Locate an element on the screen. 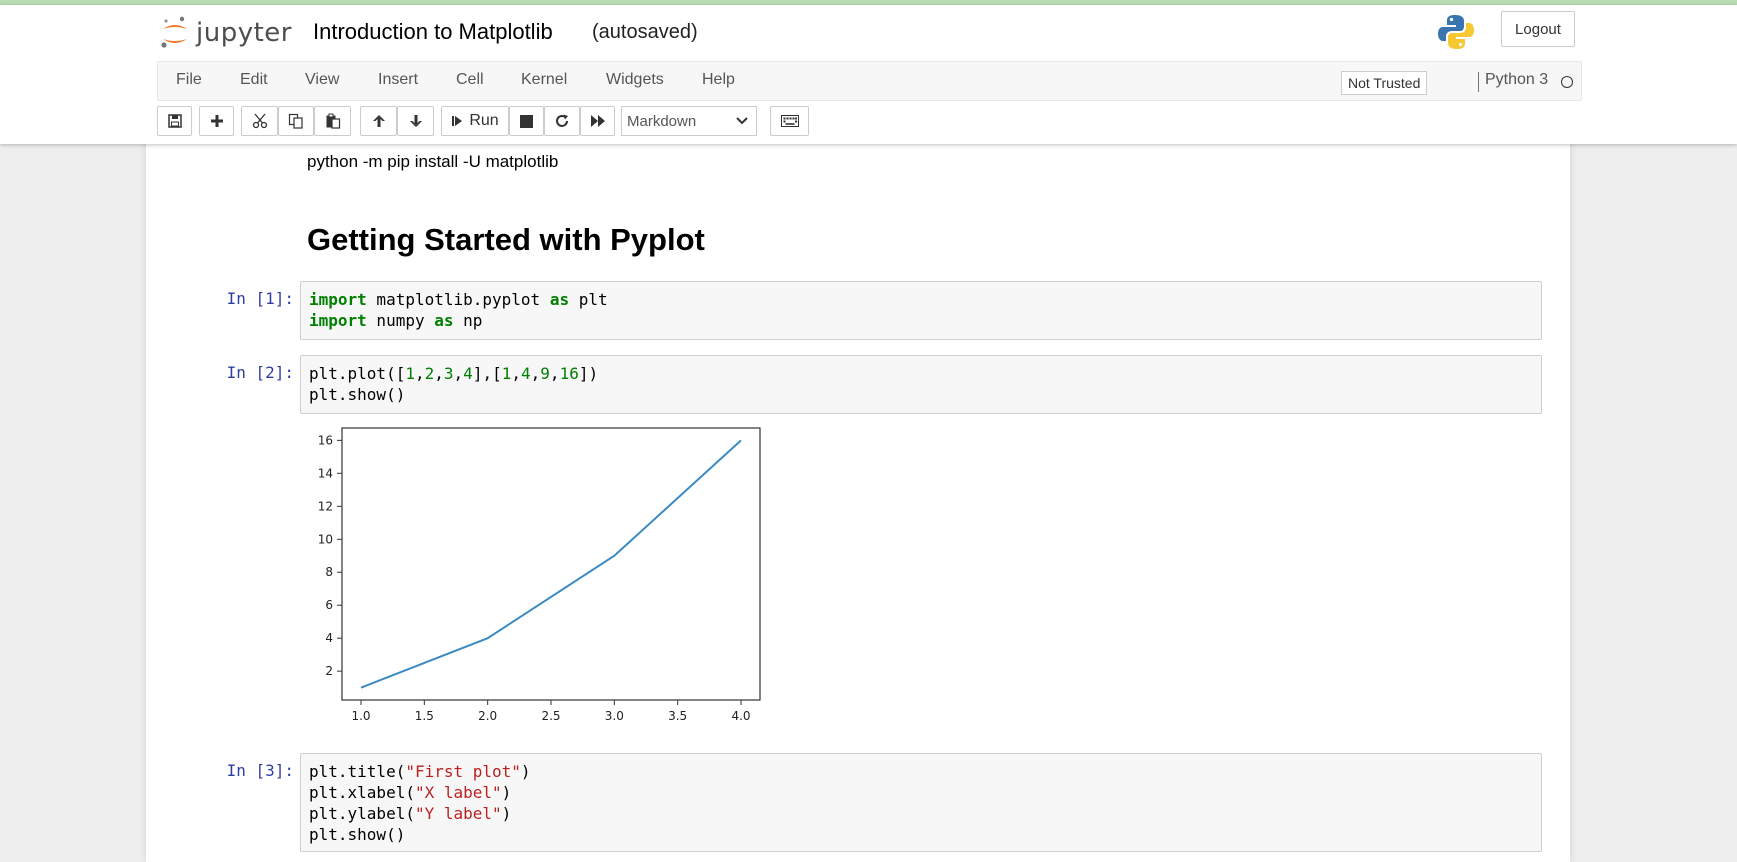 The image size is (1737, 862). code-text: np is located at coordinates (468, 320).